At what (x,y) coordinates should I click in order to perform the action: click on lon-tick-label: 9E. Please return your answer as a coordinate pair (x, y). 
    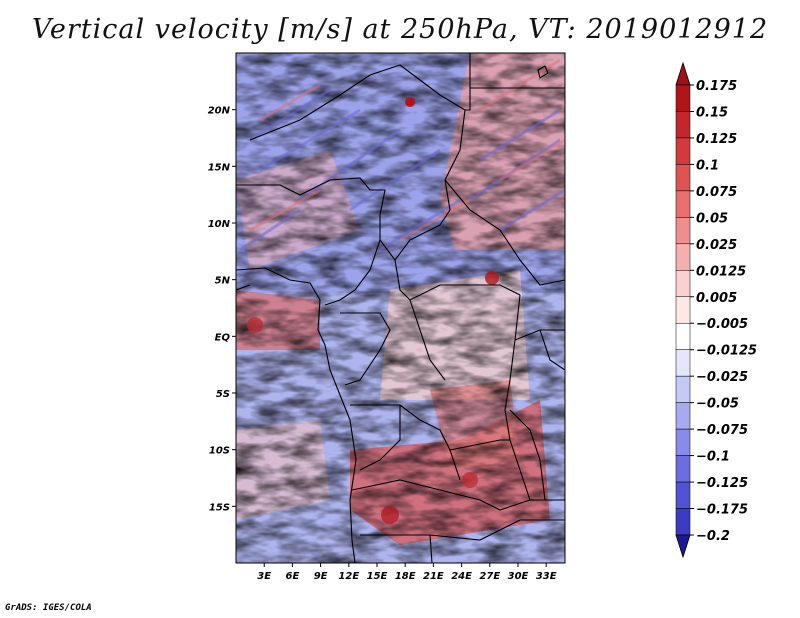
    Looking at the image, I should click on (321, 576).